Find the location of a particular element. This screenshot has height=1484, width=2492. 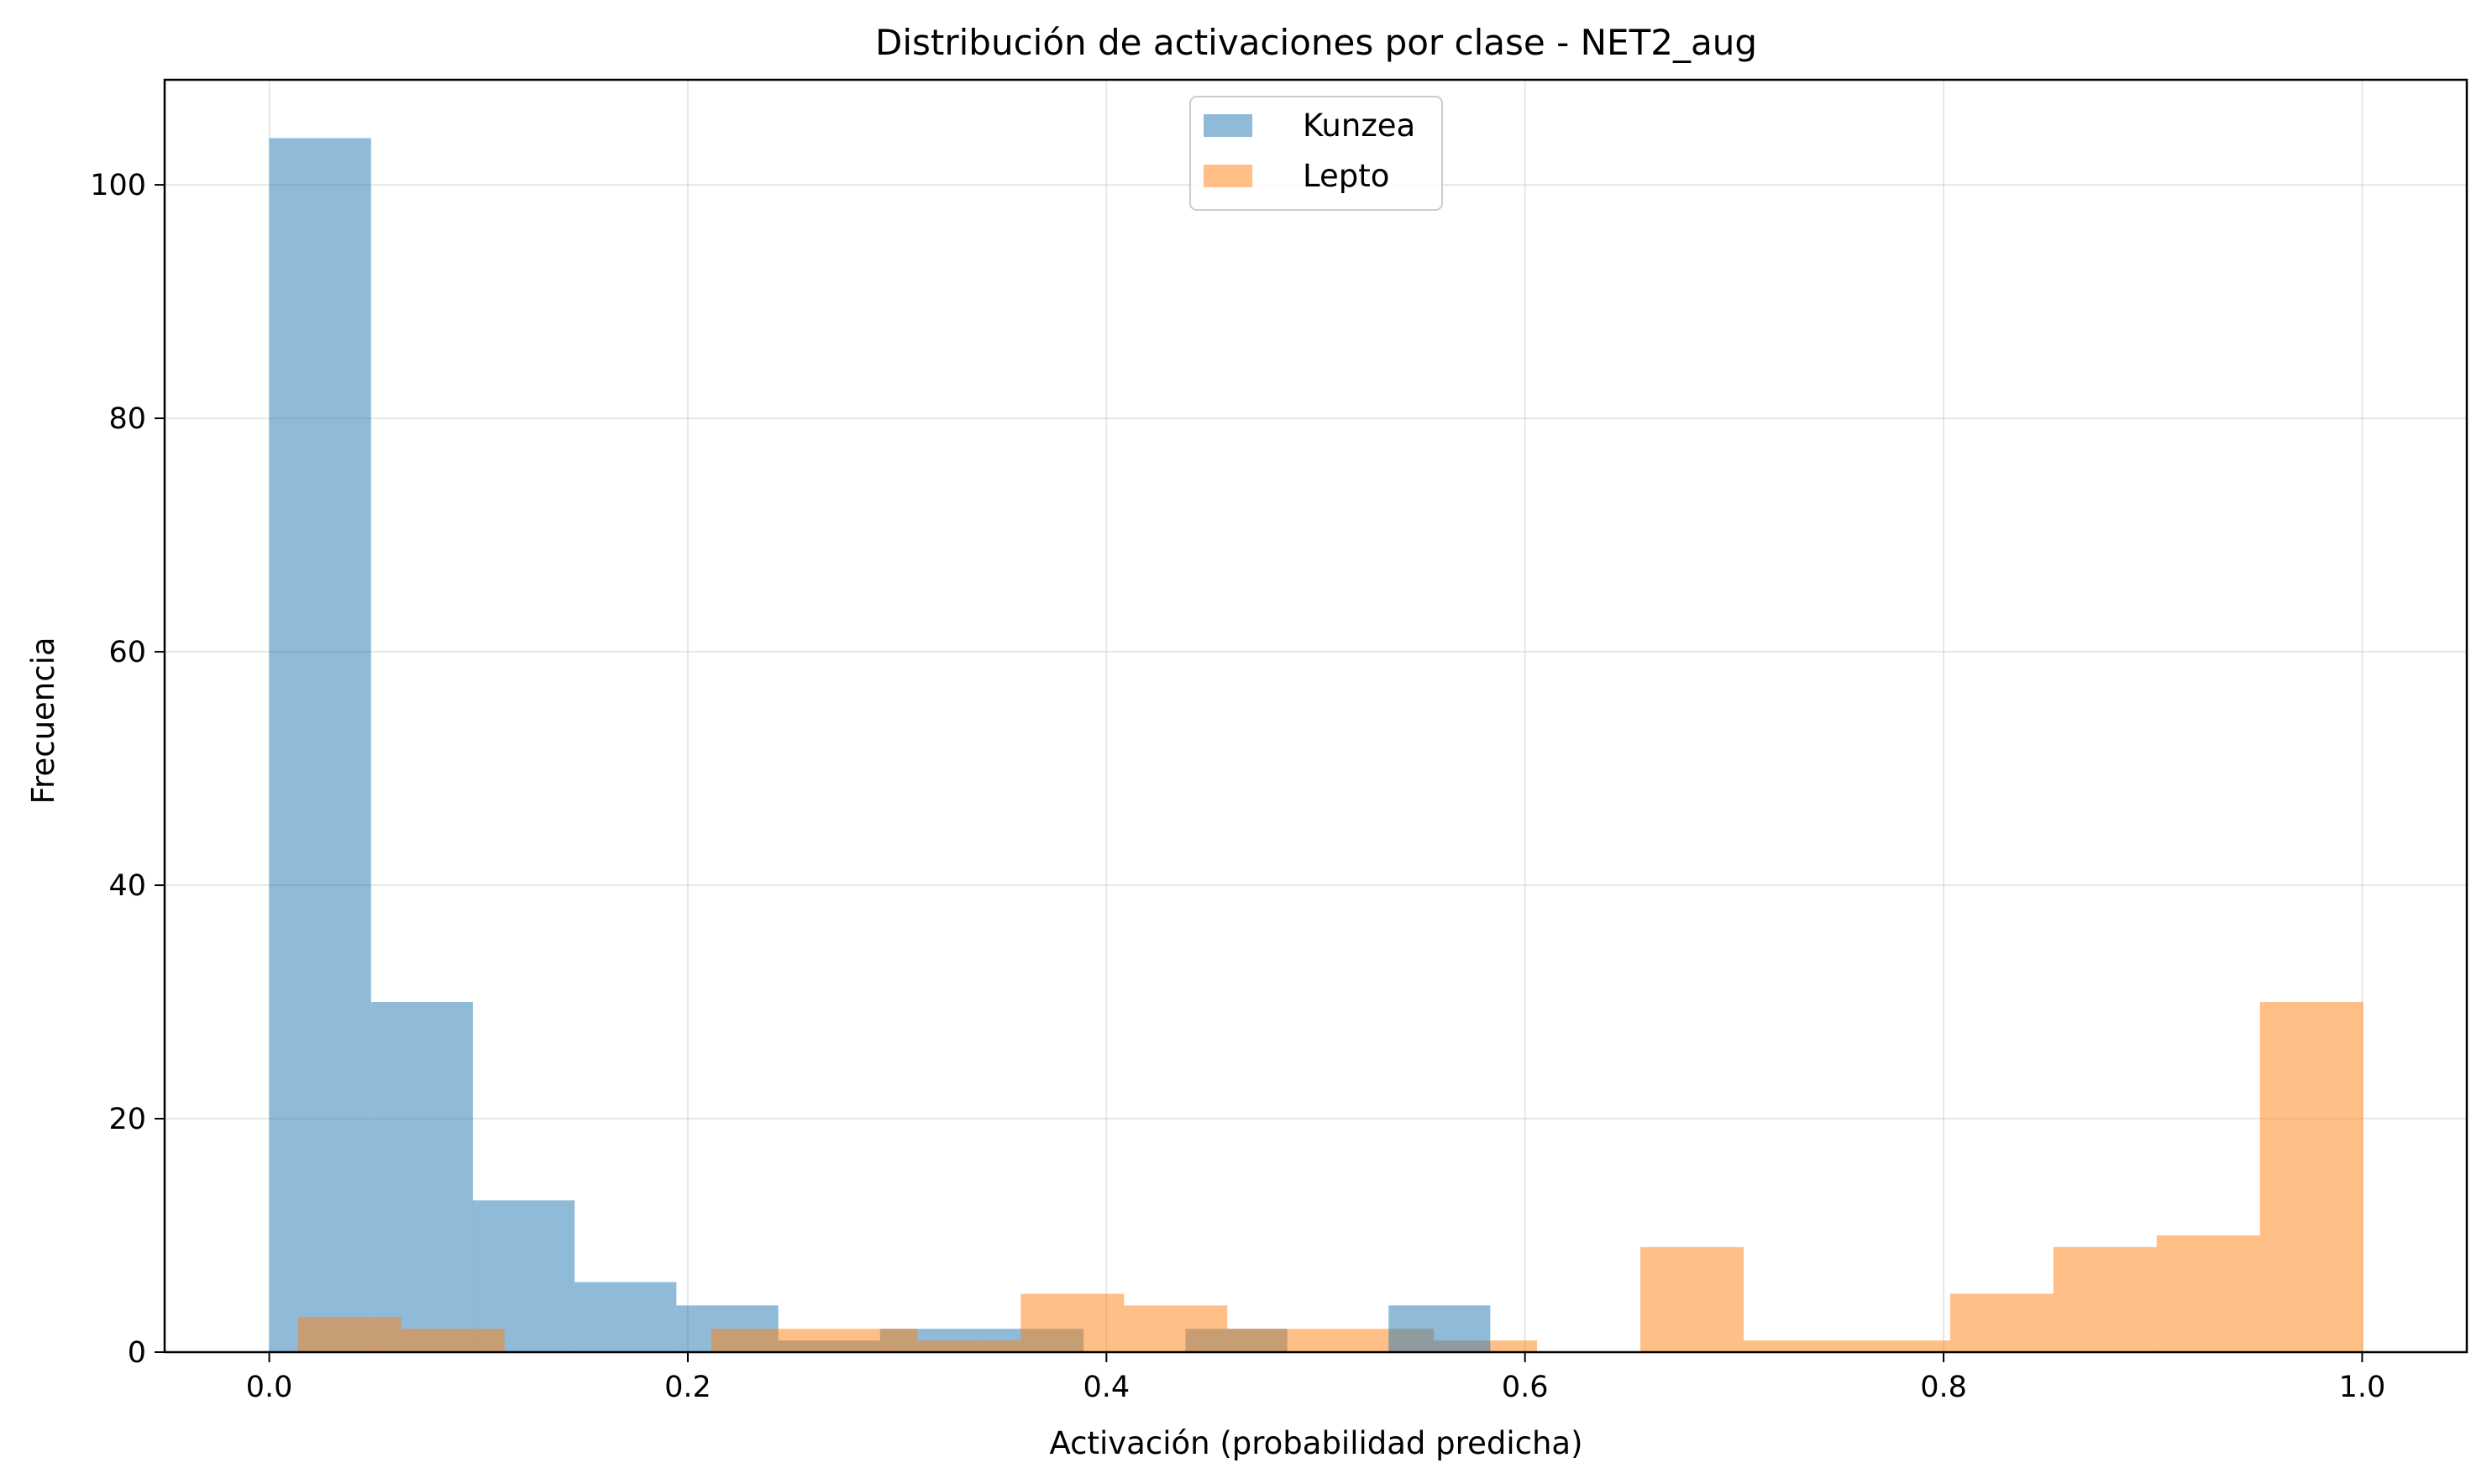

x-tick-label: 0.6 is located at coordinates (1526, 1388).